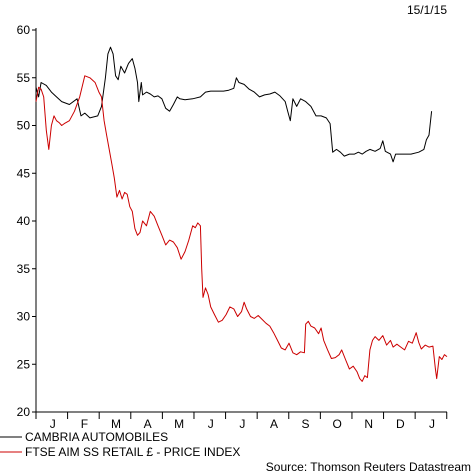 The height and width of the screenshot is (476, 475). I want to click on y-tick-label: 20, so click(24, 412).